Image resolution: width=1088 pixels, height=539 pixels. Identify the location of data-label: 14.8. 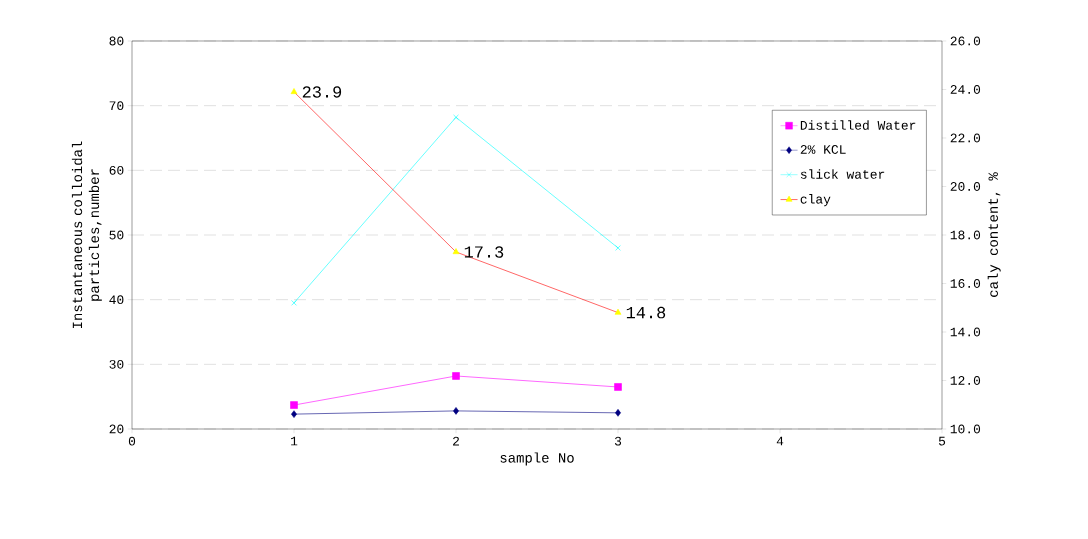
(646, 312).